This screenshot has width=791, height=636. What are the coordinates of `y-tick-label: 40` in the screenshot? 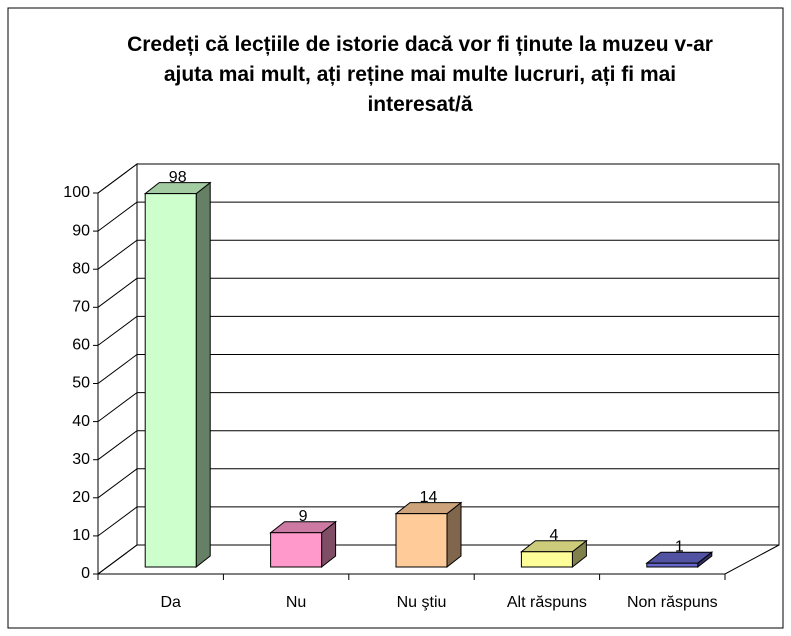 It's located at (81, 421).